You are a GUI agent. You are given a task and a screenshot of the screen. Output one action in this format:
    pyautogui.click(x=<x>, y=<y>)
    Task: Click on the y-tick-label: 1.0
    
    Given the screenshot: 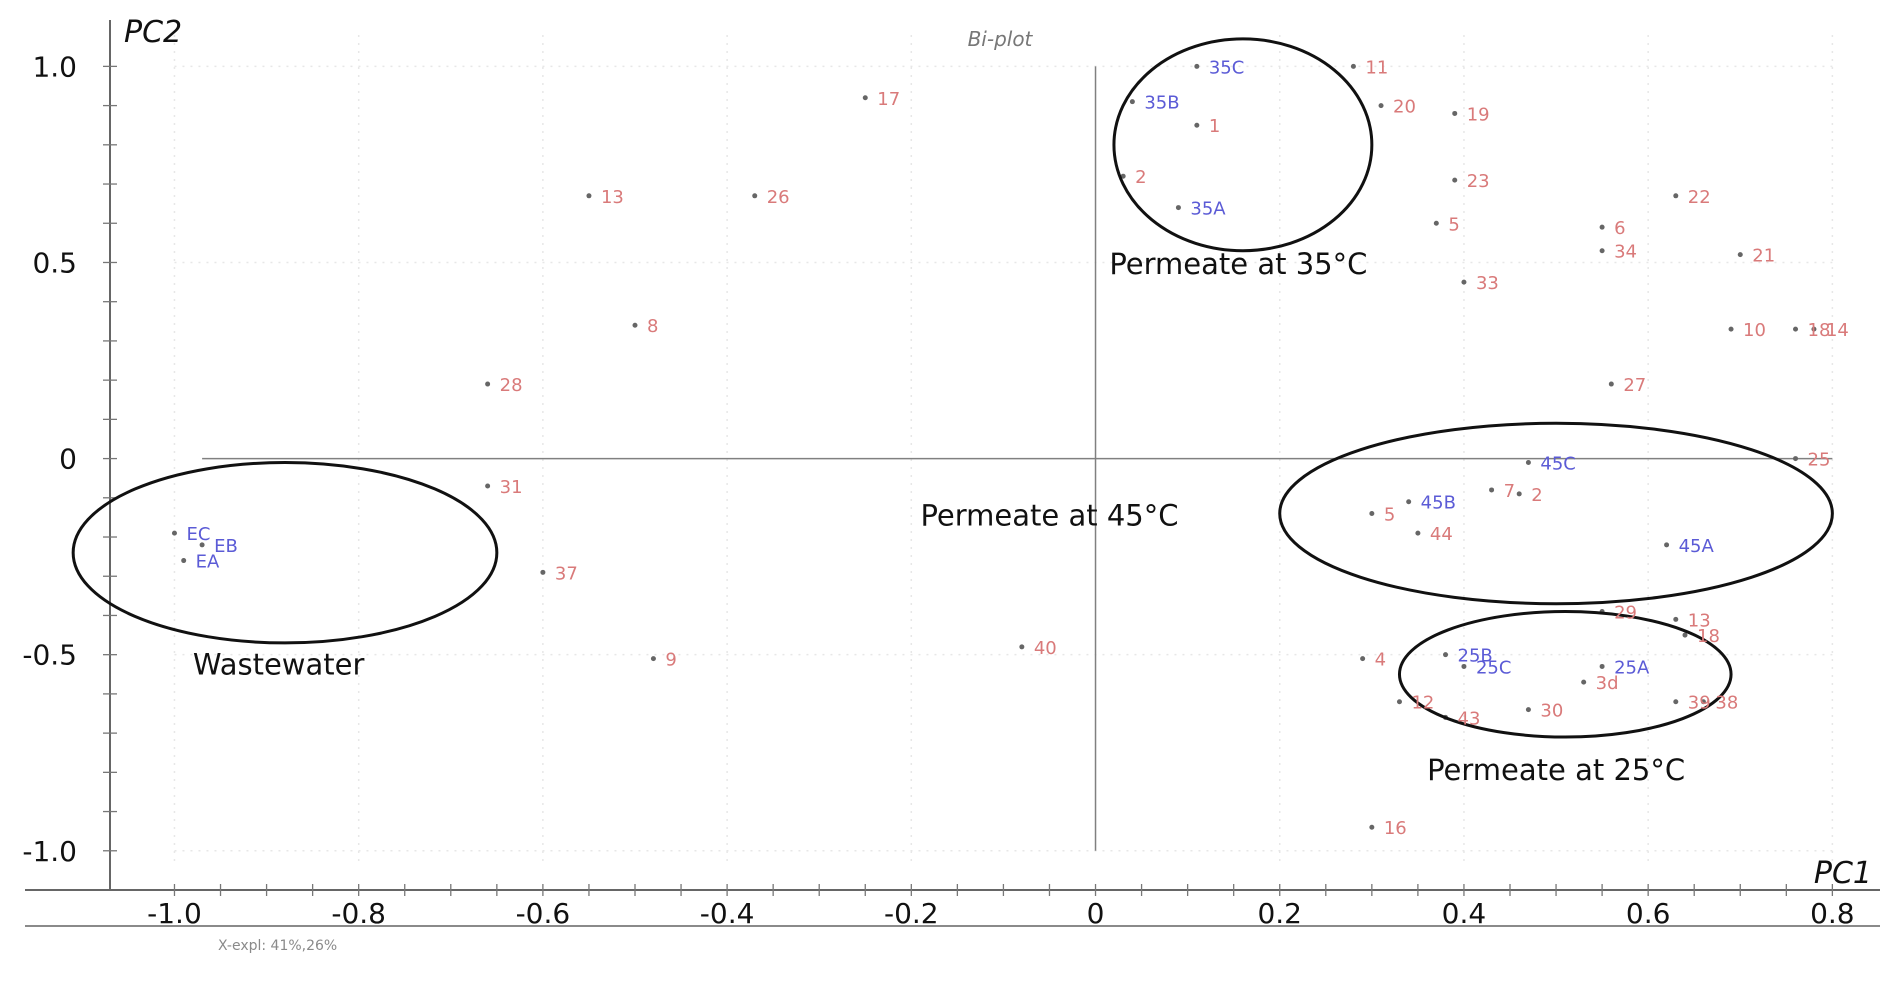 What is the action you would take?
    pyautogui.click(x=54, y=66)
    